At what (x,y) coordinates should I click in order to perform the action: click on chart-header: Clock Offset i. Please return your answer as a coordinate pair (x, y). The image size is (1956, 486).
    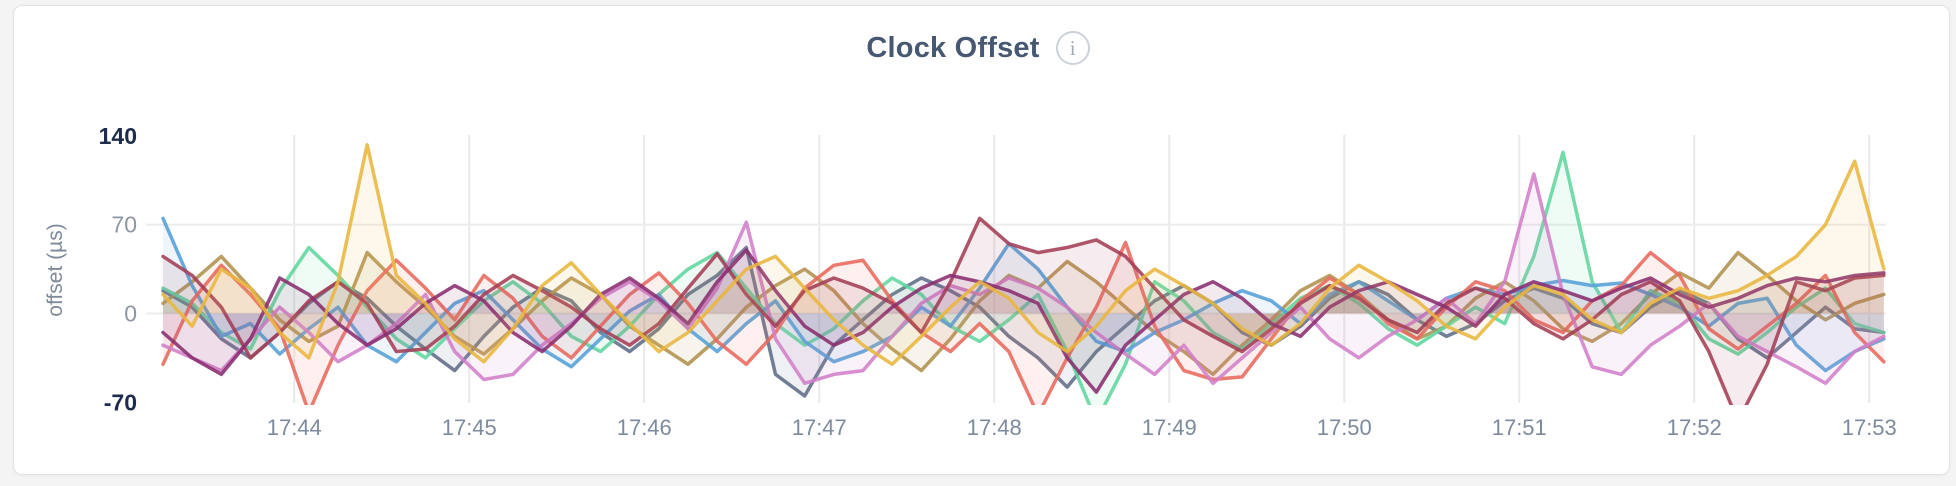
    Looking at the image, I should click on (978, 48).